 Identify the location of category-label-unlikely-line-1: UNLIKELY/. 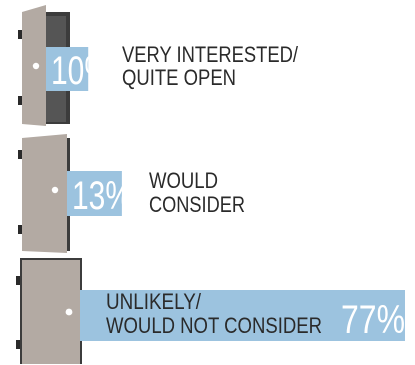
(154, 301).